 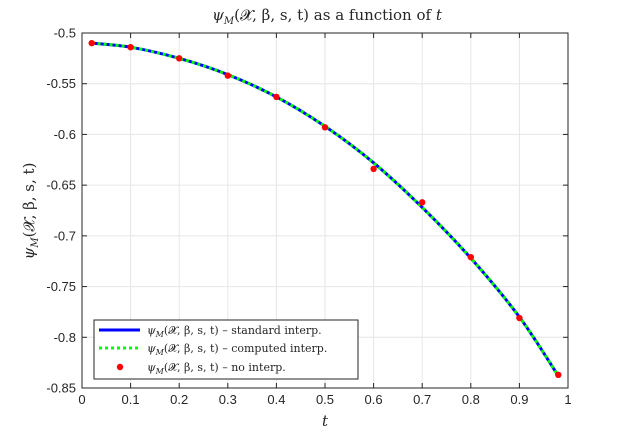 What do you see at coordinates (65, 235) in the screenshot?
I see `y-tick-label: -0.7` at bounding box center [65, 235].